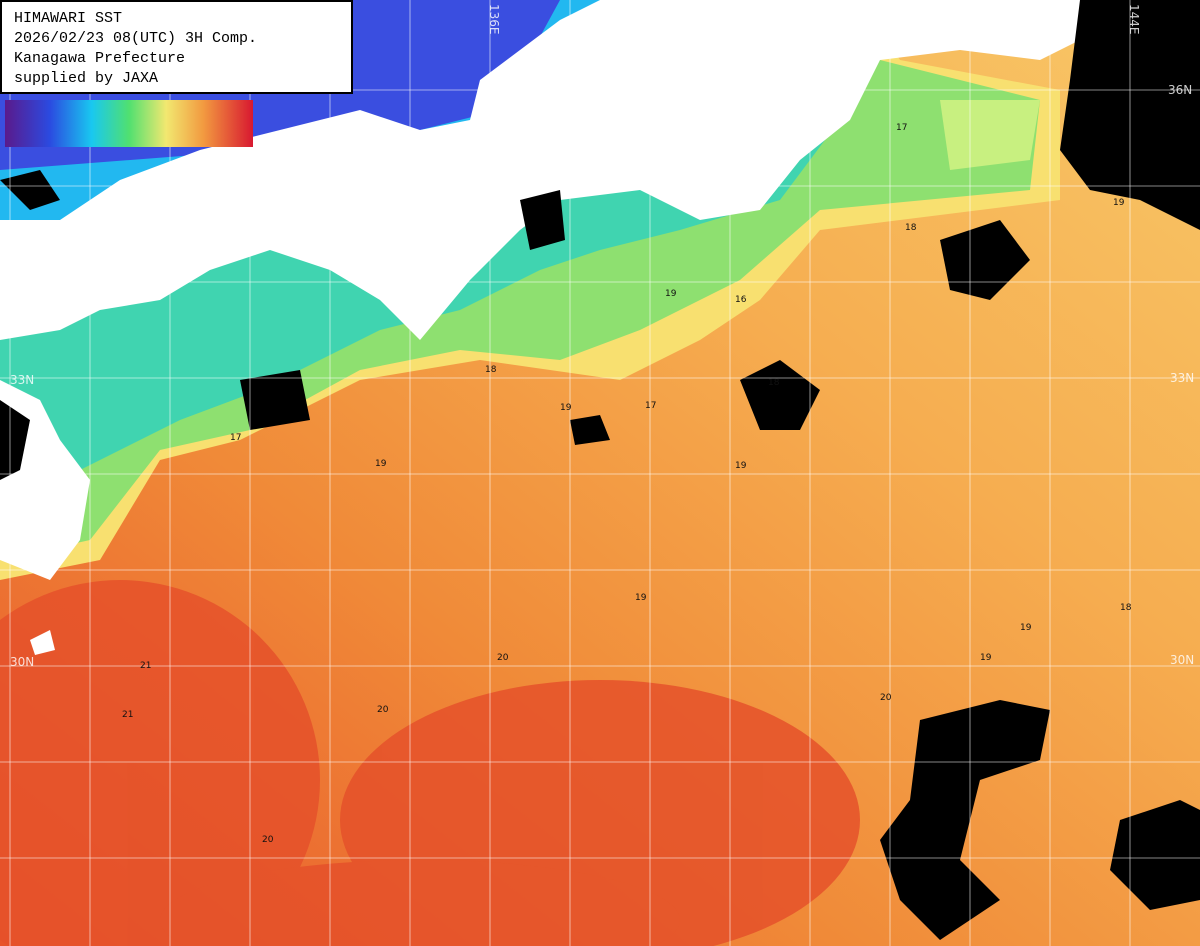 This screenshot has width=1200, height=946. What do you see at coordinates (741, 300) in the screenshot?
I see `contour-label: 16` at bounding box center [741, 300].